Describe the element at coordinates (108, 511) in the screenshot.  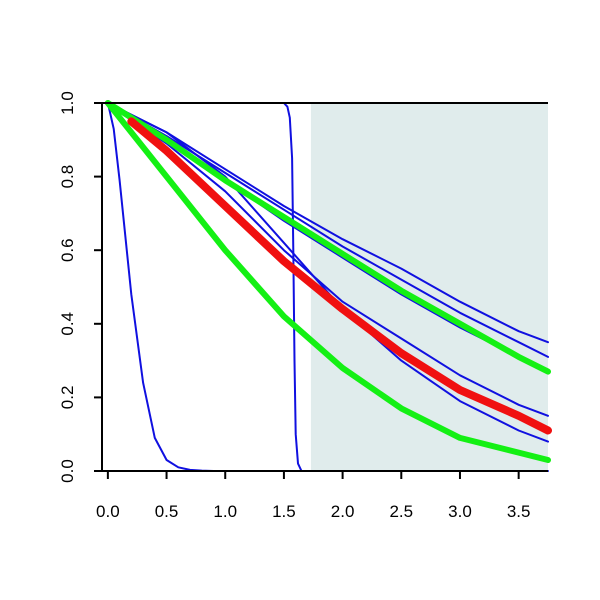
I see `x-tick-label: 0.0` at that location.